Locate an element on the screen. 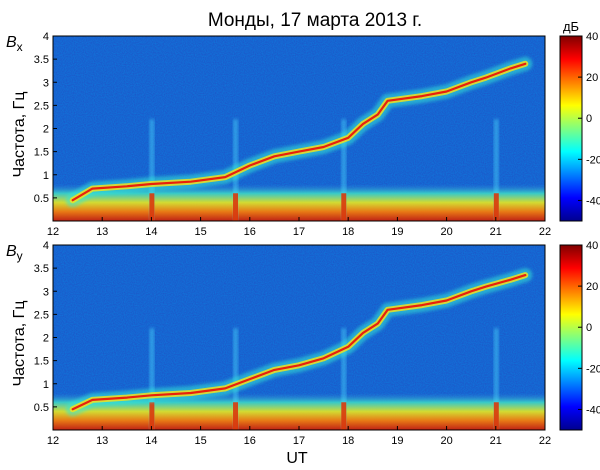  figure-title: Монды, 17 марта 2013 г. is located at coordinates (315, 20).